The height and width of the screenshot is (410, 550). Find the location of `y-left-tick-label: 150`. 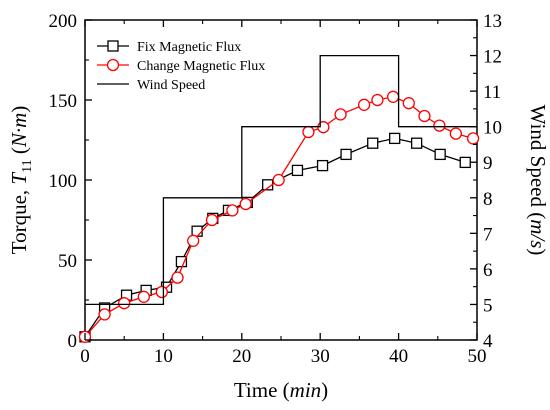

y-left-tick-label: 150 is located at coordinates (63, 101).